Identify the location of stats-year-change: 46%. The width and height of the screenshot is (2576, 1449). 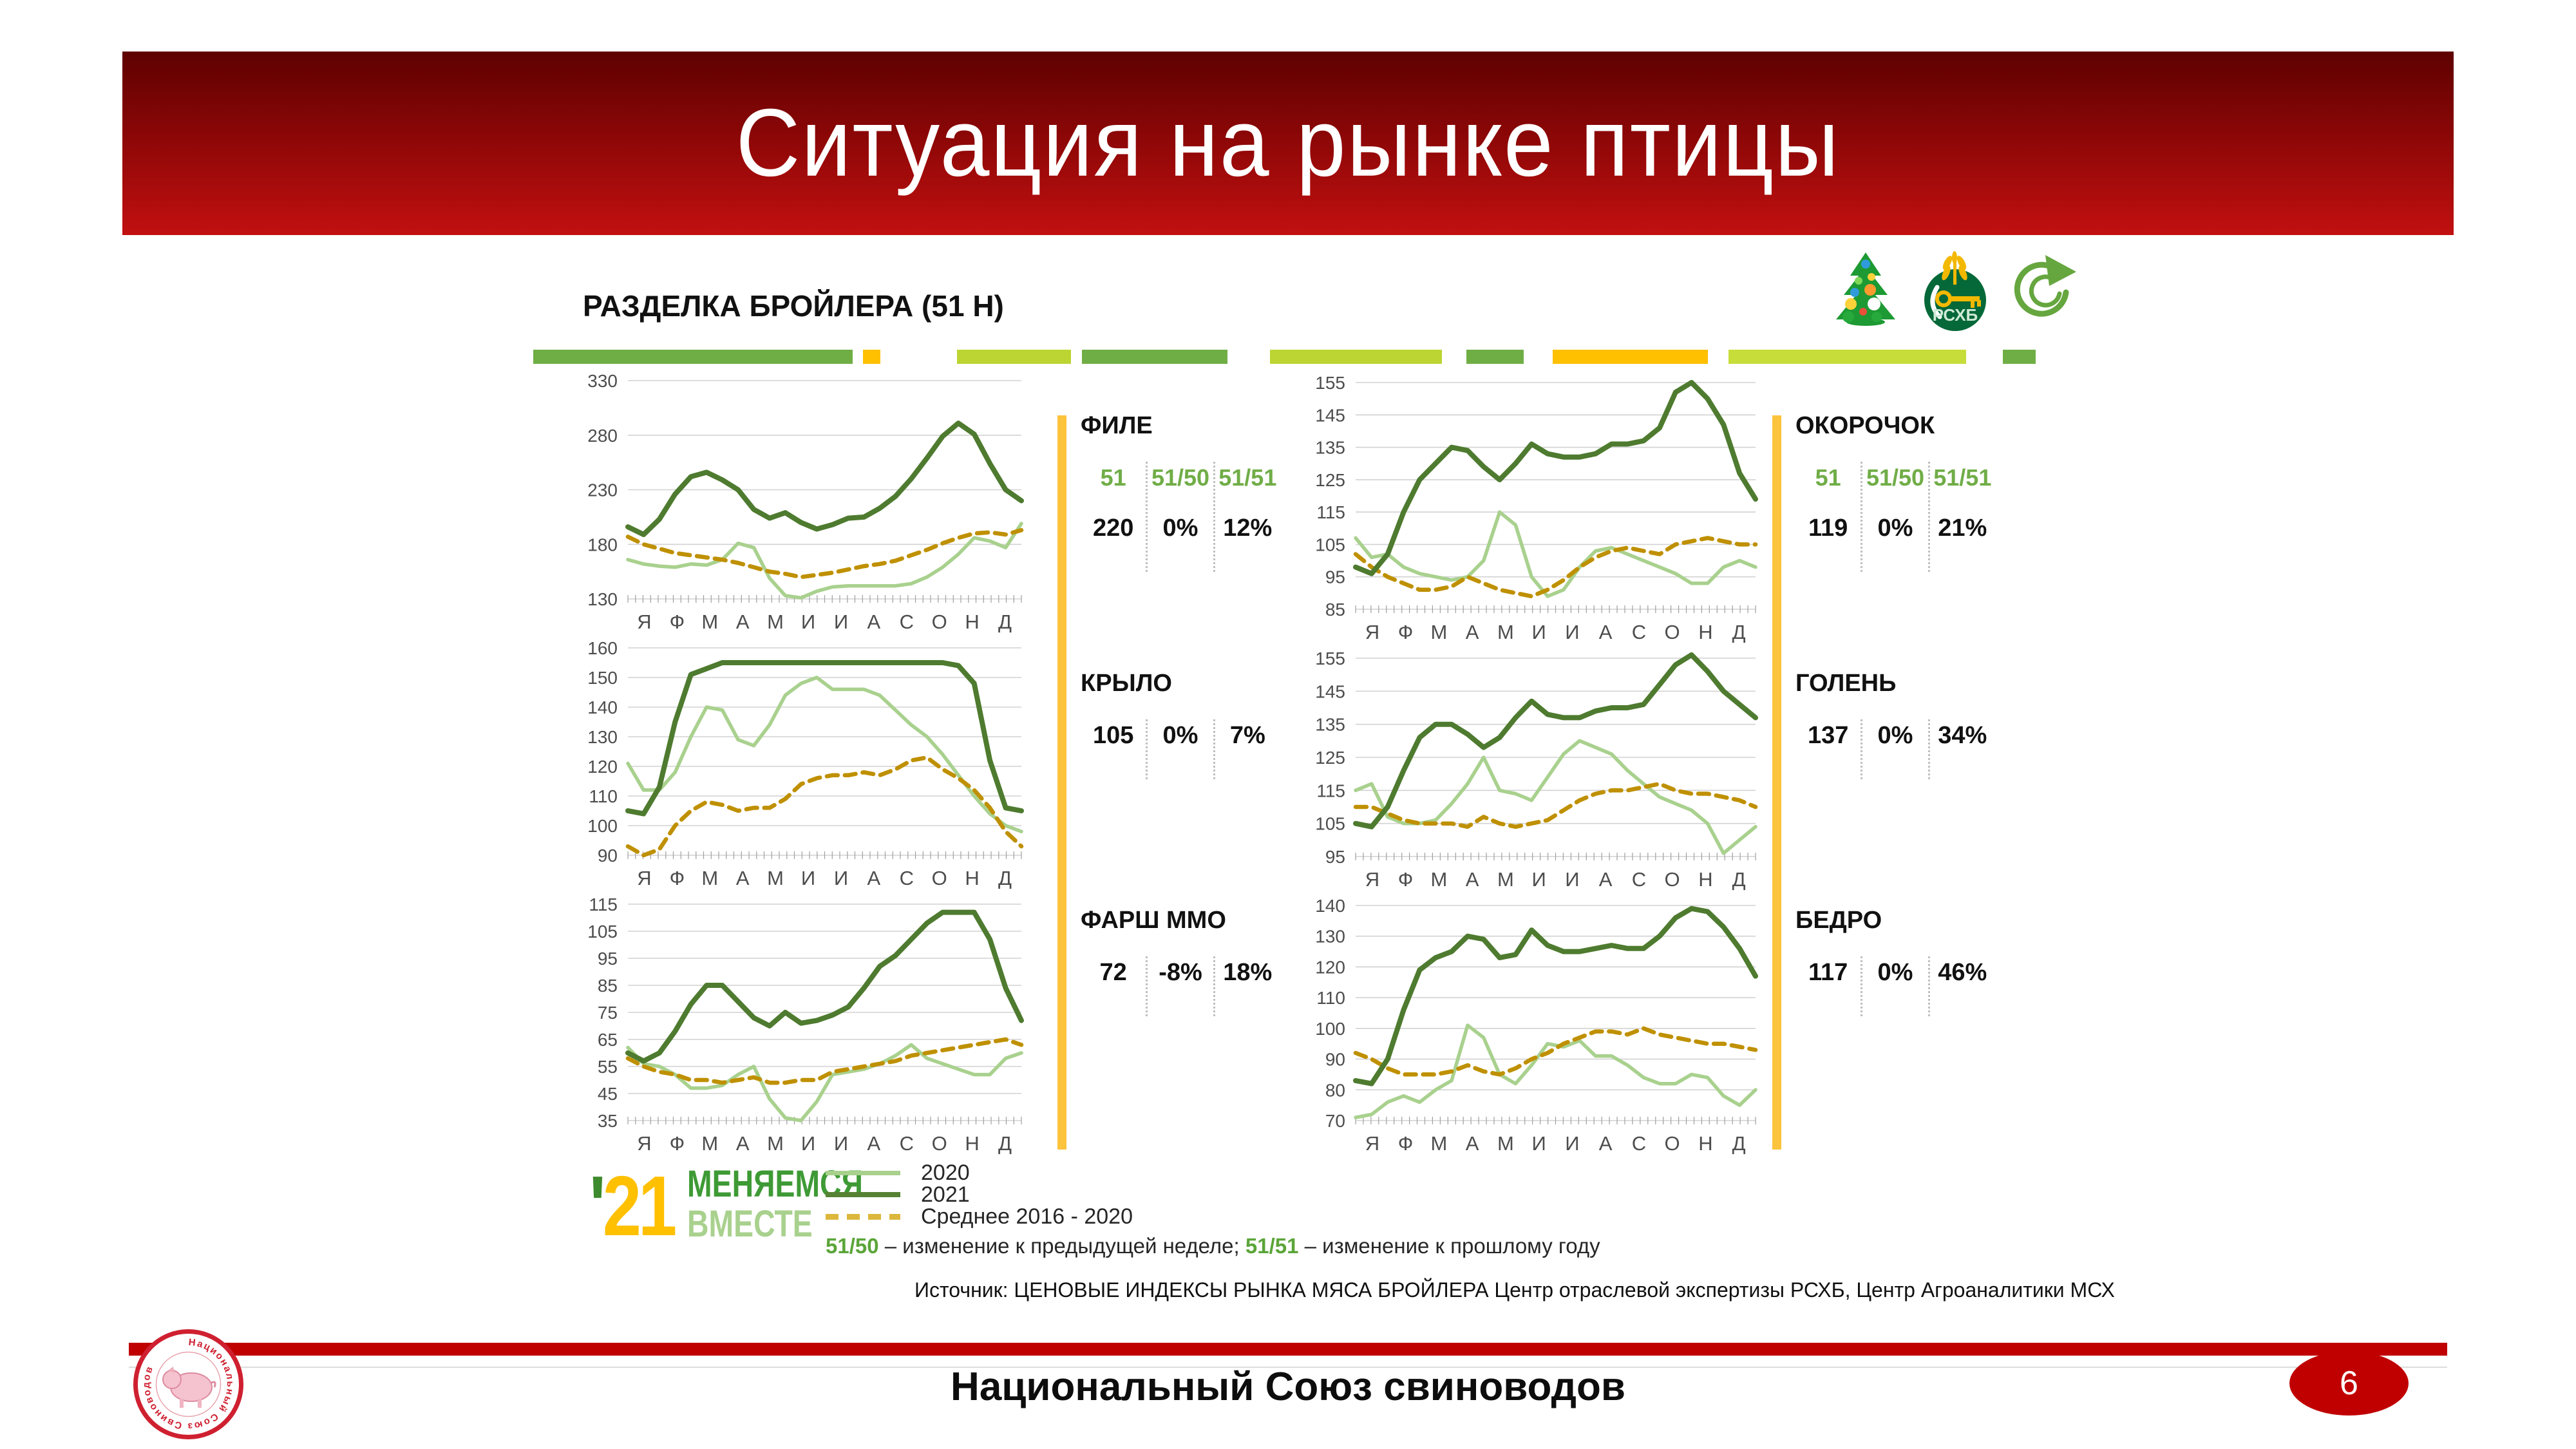
(1962, 973).